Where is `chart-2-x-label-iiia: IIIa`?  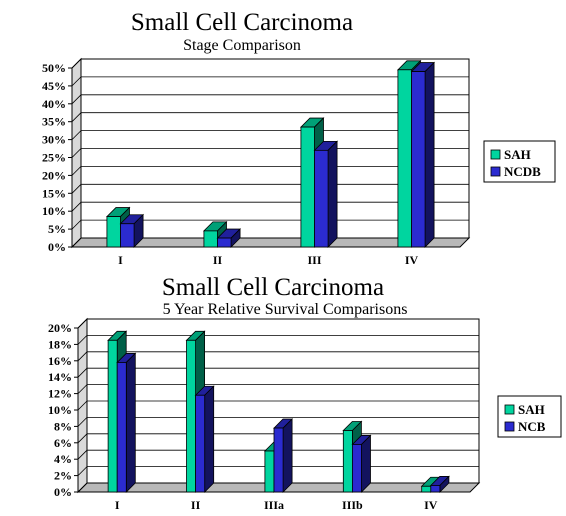
chart-2-x-label-iiia: IIIa is located at coordinates (274, 505).